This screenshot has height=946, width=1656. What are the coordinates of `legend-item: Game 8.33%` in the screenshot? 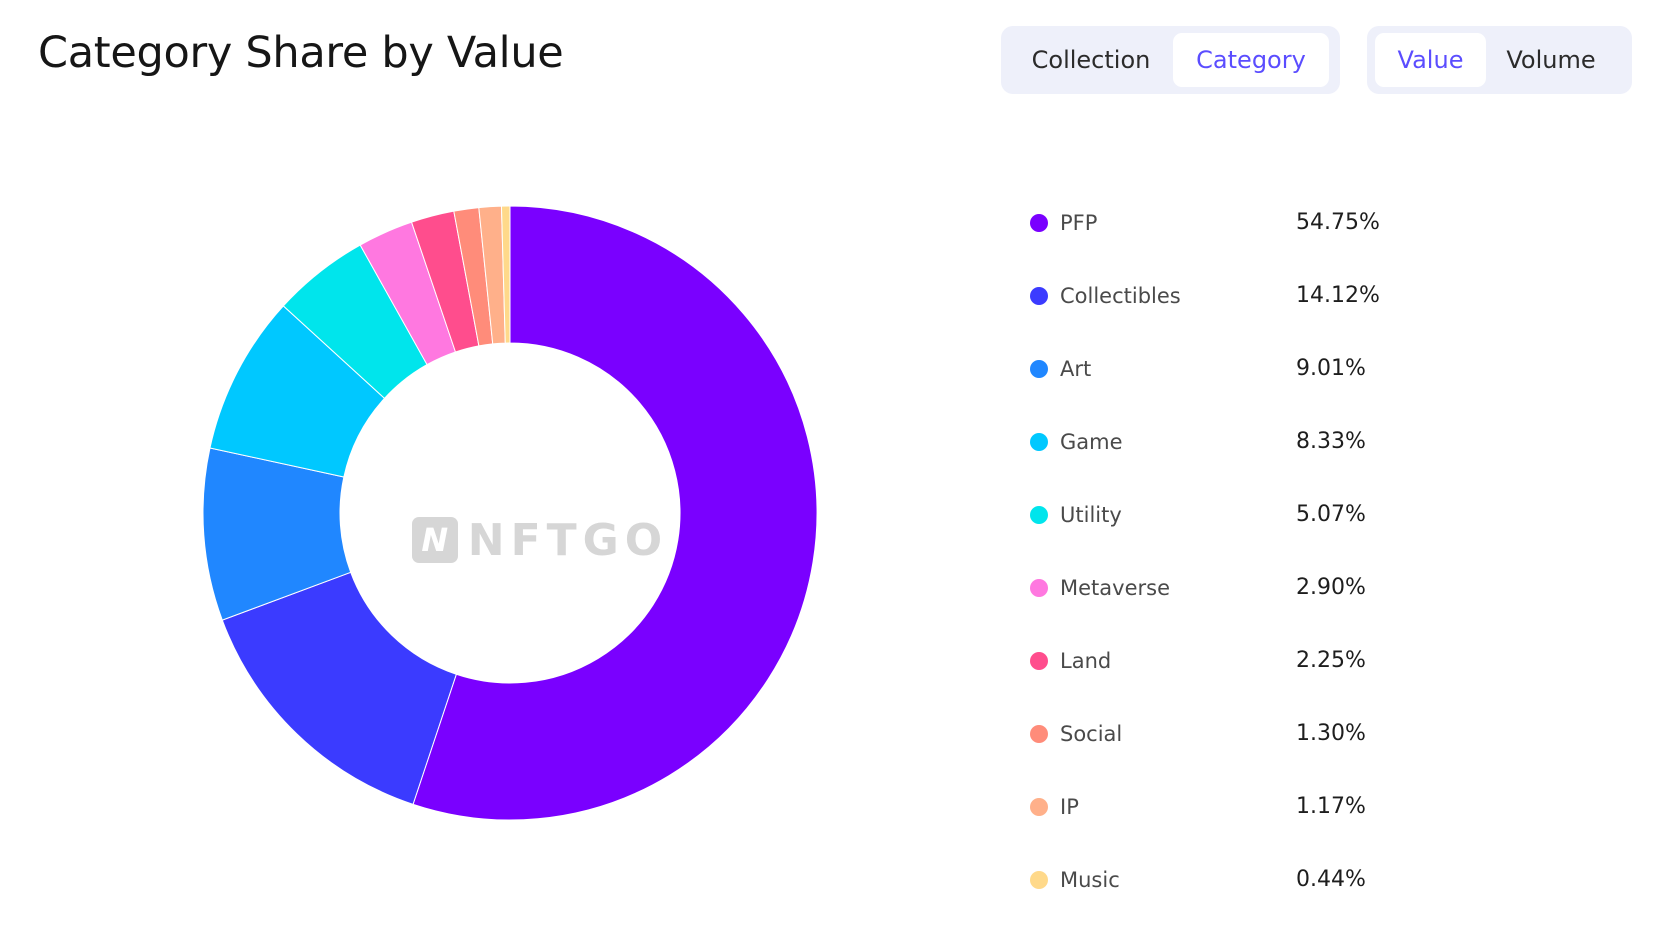 It's located at (1240, 441).